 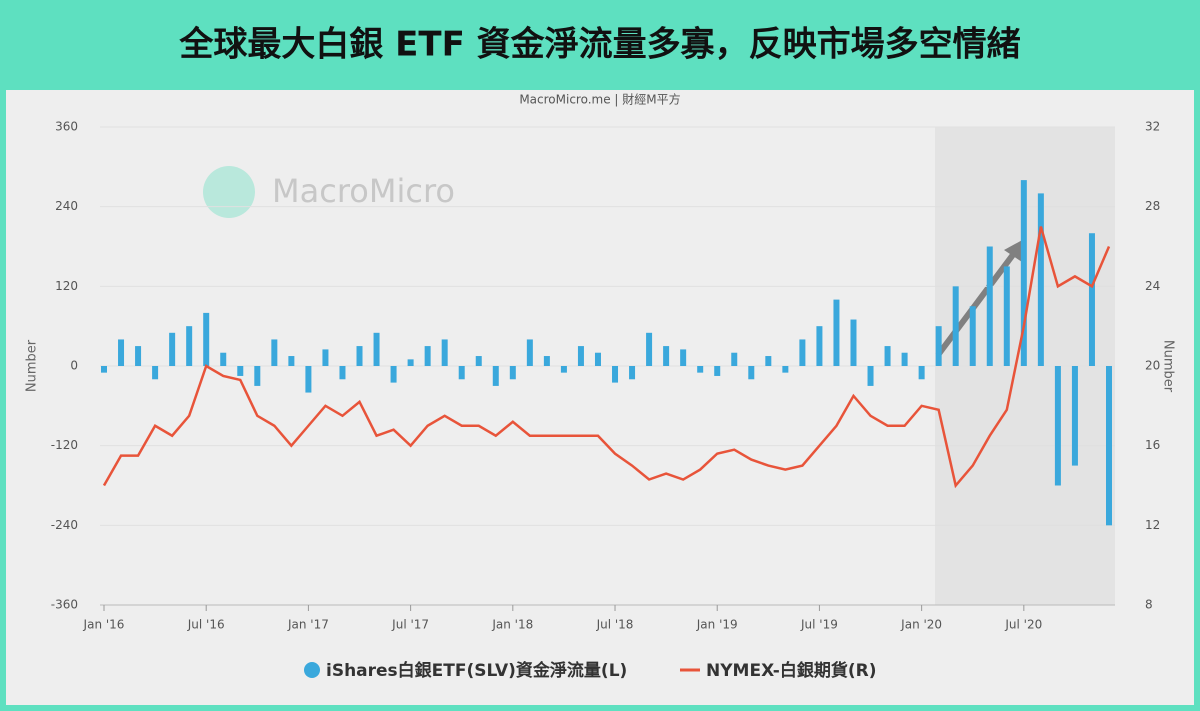 I want to click on y2-tick-label: 8, so click(x=1149, y=605).